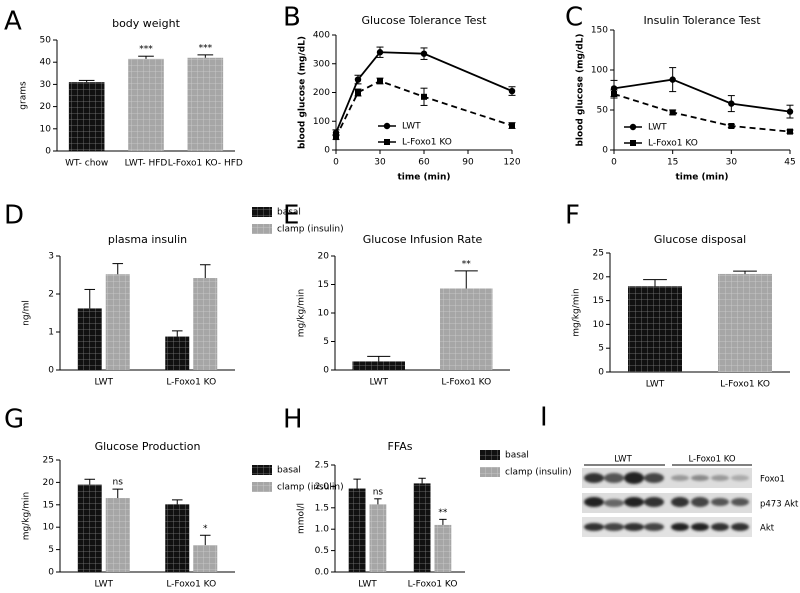 The image size is (800, 593). I want to click on chart-title: Glucose Infusion Rate, so click(423, 239).